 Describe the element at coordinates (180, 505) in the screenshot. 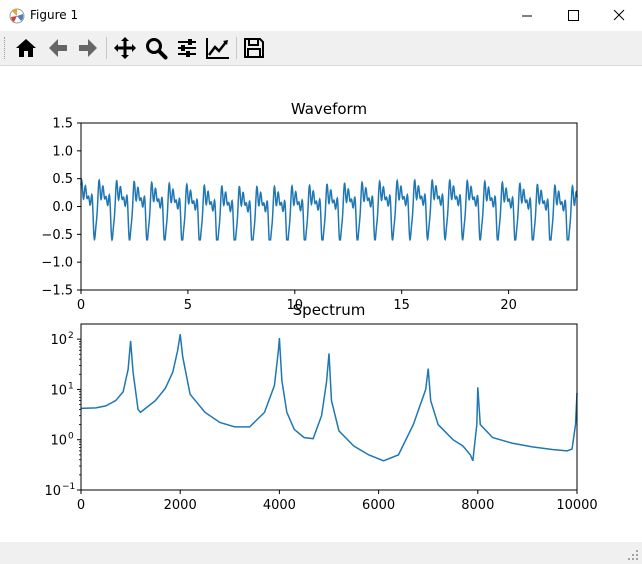

I see `spectrum-x-tick-label: 2000` at that location.